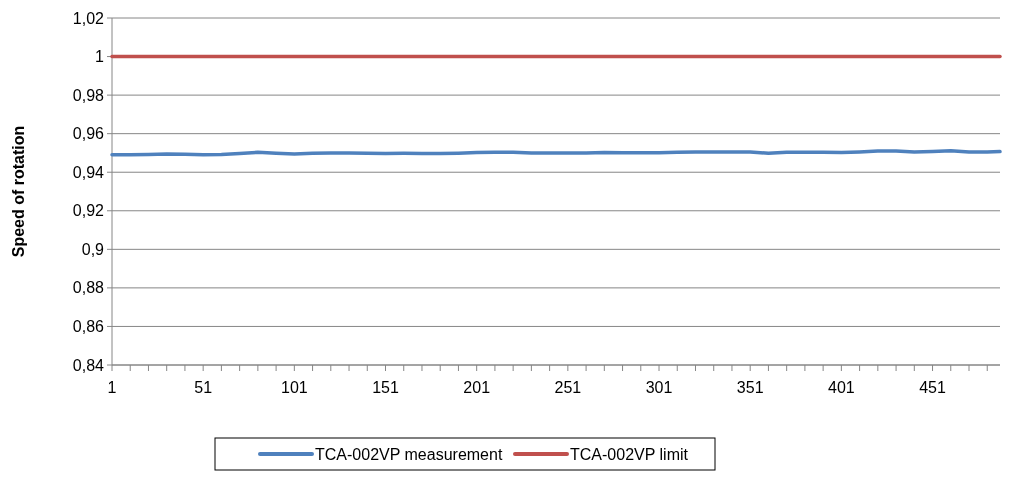 The width and height of the screenshot is (1010, 483). I want to click on legend-label: TCA-002VP limit, so click(629, 454).